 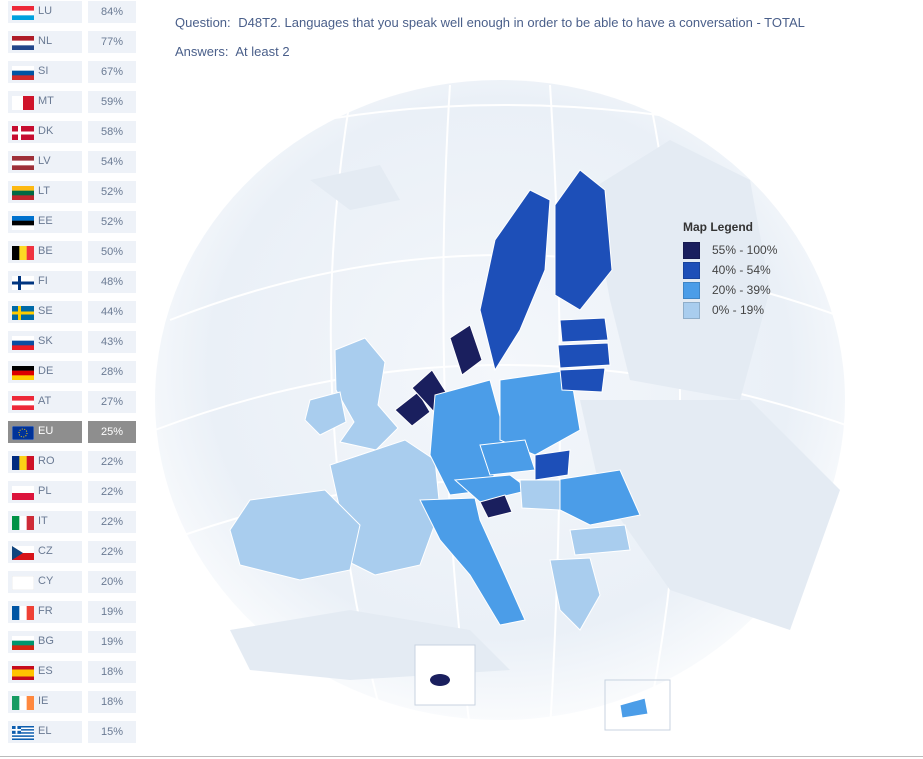 What do you see at coordinates (507, 457) in the screenshot?
I see `country-cz` at bounding box center [507, 457].